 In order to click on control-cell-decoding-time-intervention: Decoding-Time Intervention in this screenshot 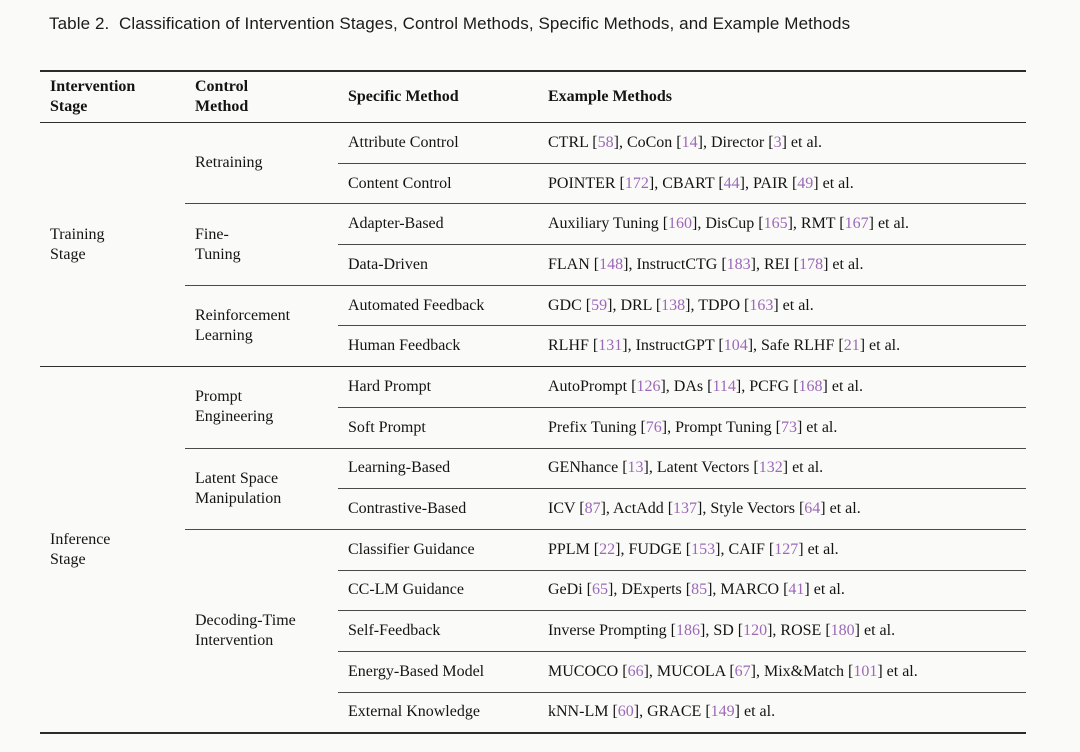, I will do `click(261, 631)`.